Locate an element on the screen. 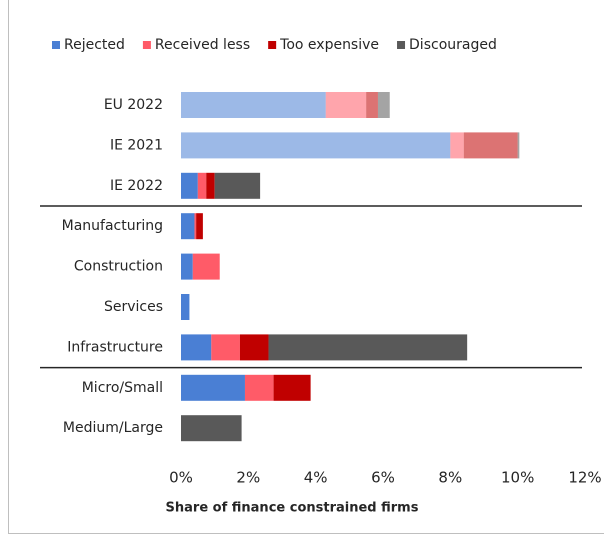  legend-label: Too expensive is located at coordinates (329, 45).